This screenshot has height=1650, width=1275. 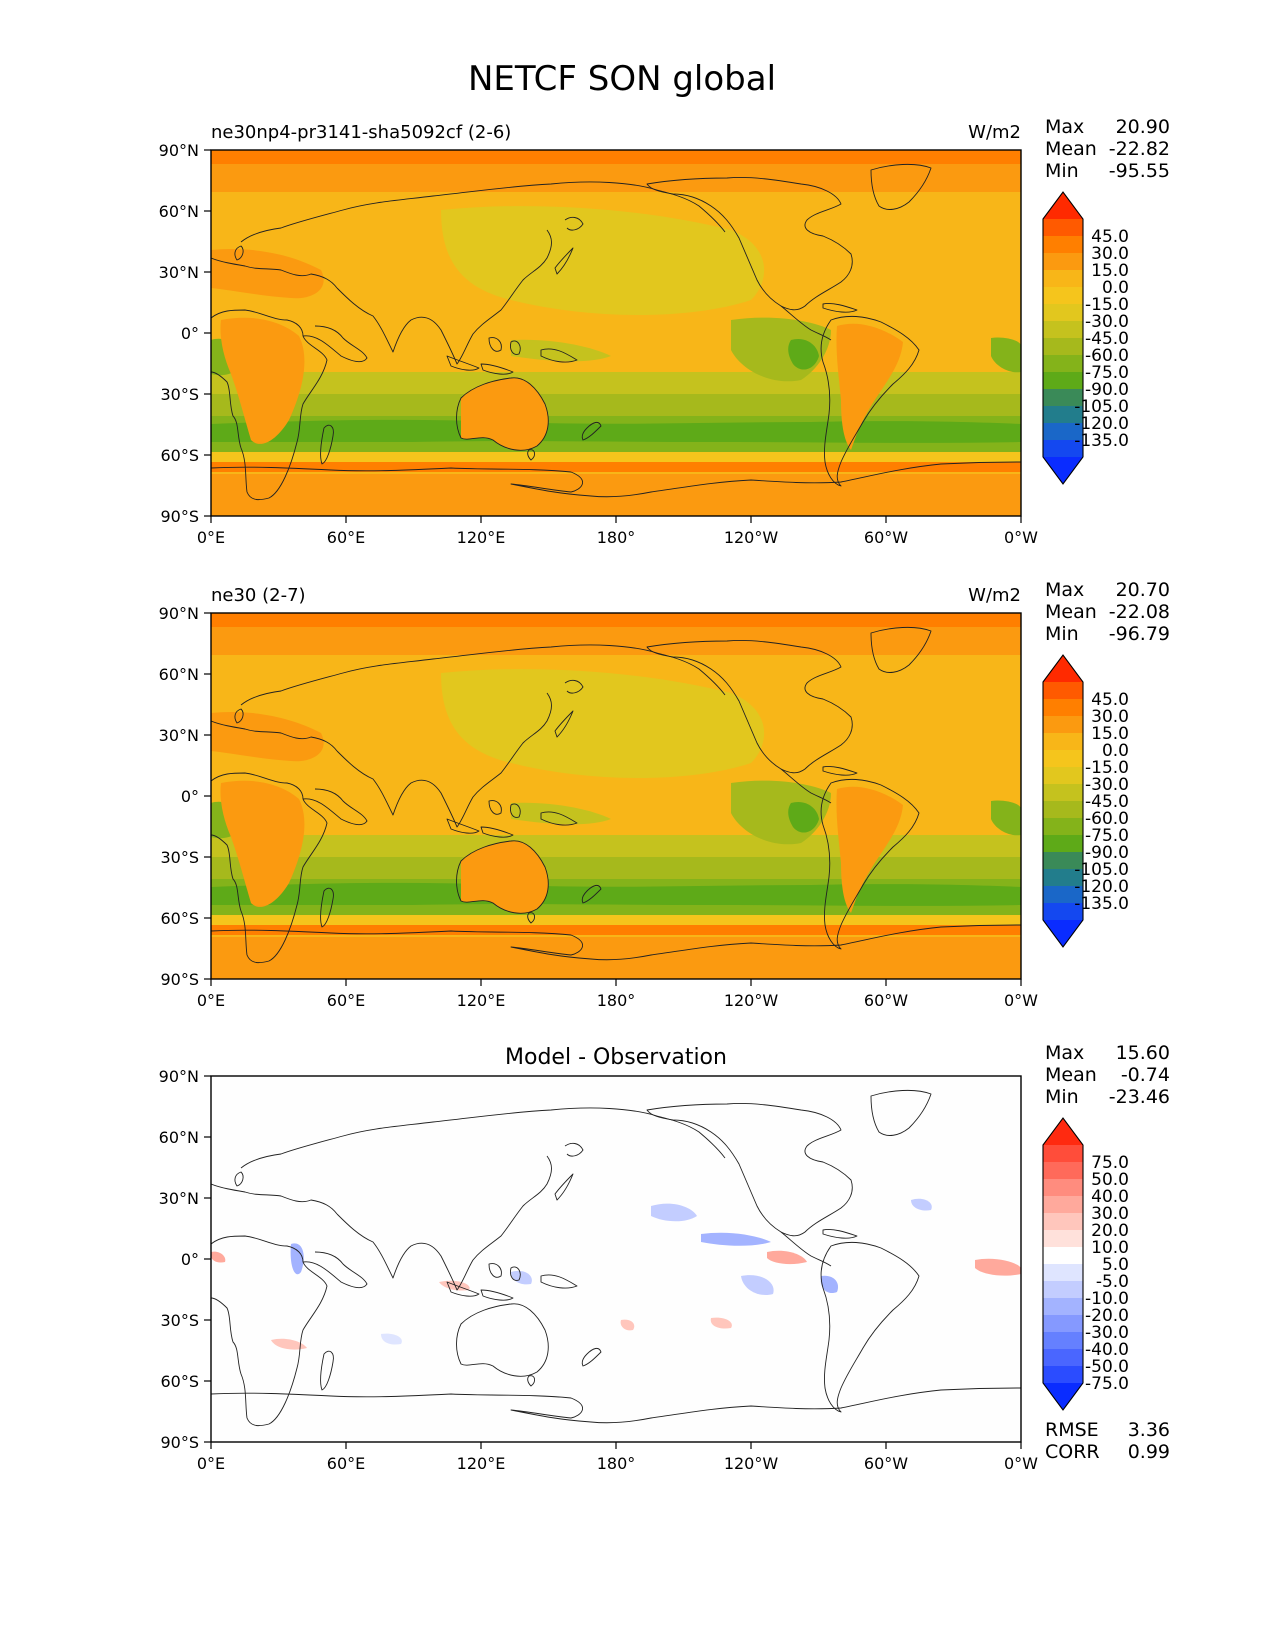 I want to click on colorbar-label: -30.0, so click(x=1107, y=785).